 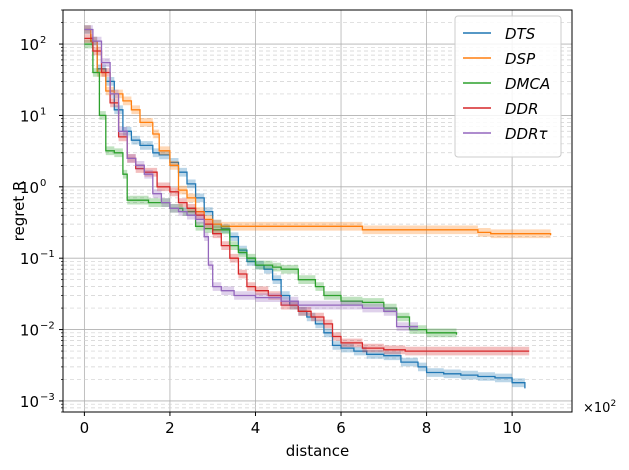 I want to click on x-tick-label: 8, so click(x=427, y=428).